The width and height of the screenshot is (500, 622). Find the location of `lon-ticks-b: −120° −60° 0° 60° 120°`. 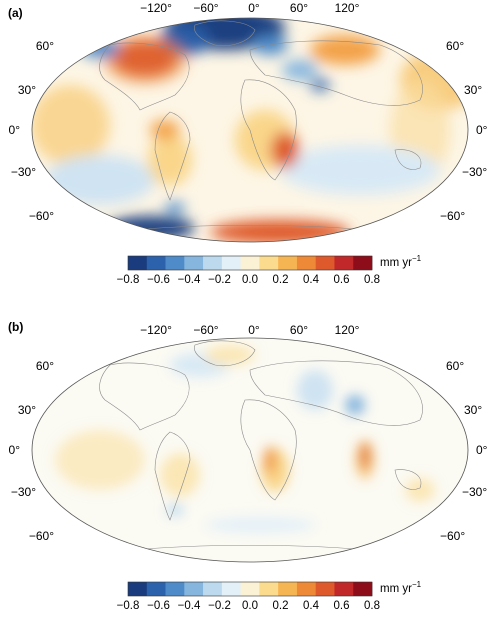

lon-ticks-b: −120° −60° 0° 60° 120° is located at coordinates (250, 330).